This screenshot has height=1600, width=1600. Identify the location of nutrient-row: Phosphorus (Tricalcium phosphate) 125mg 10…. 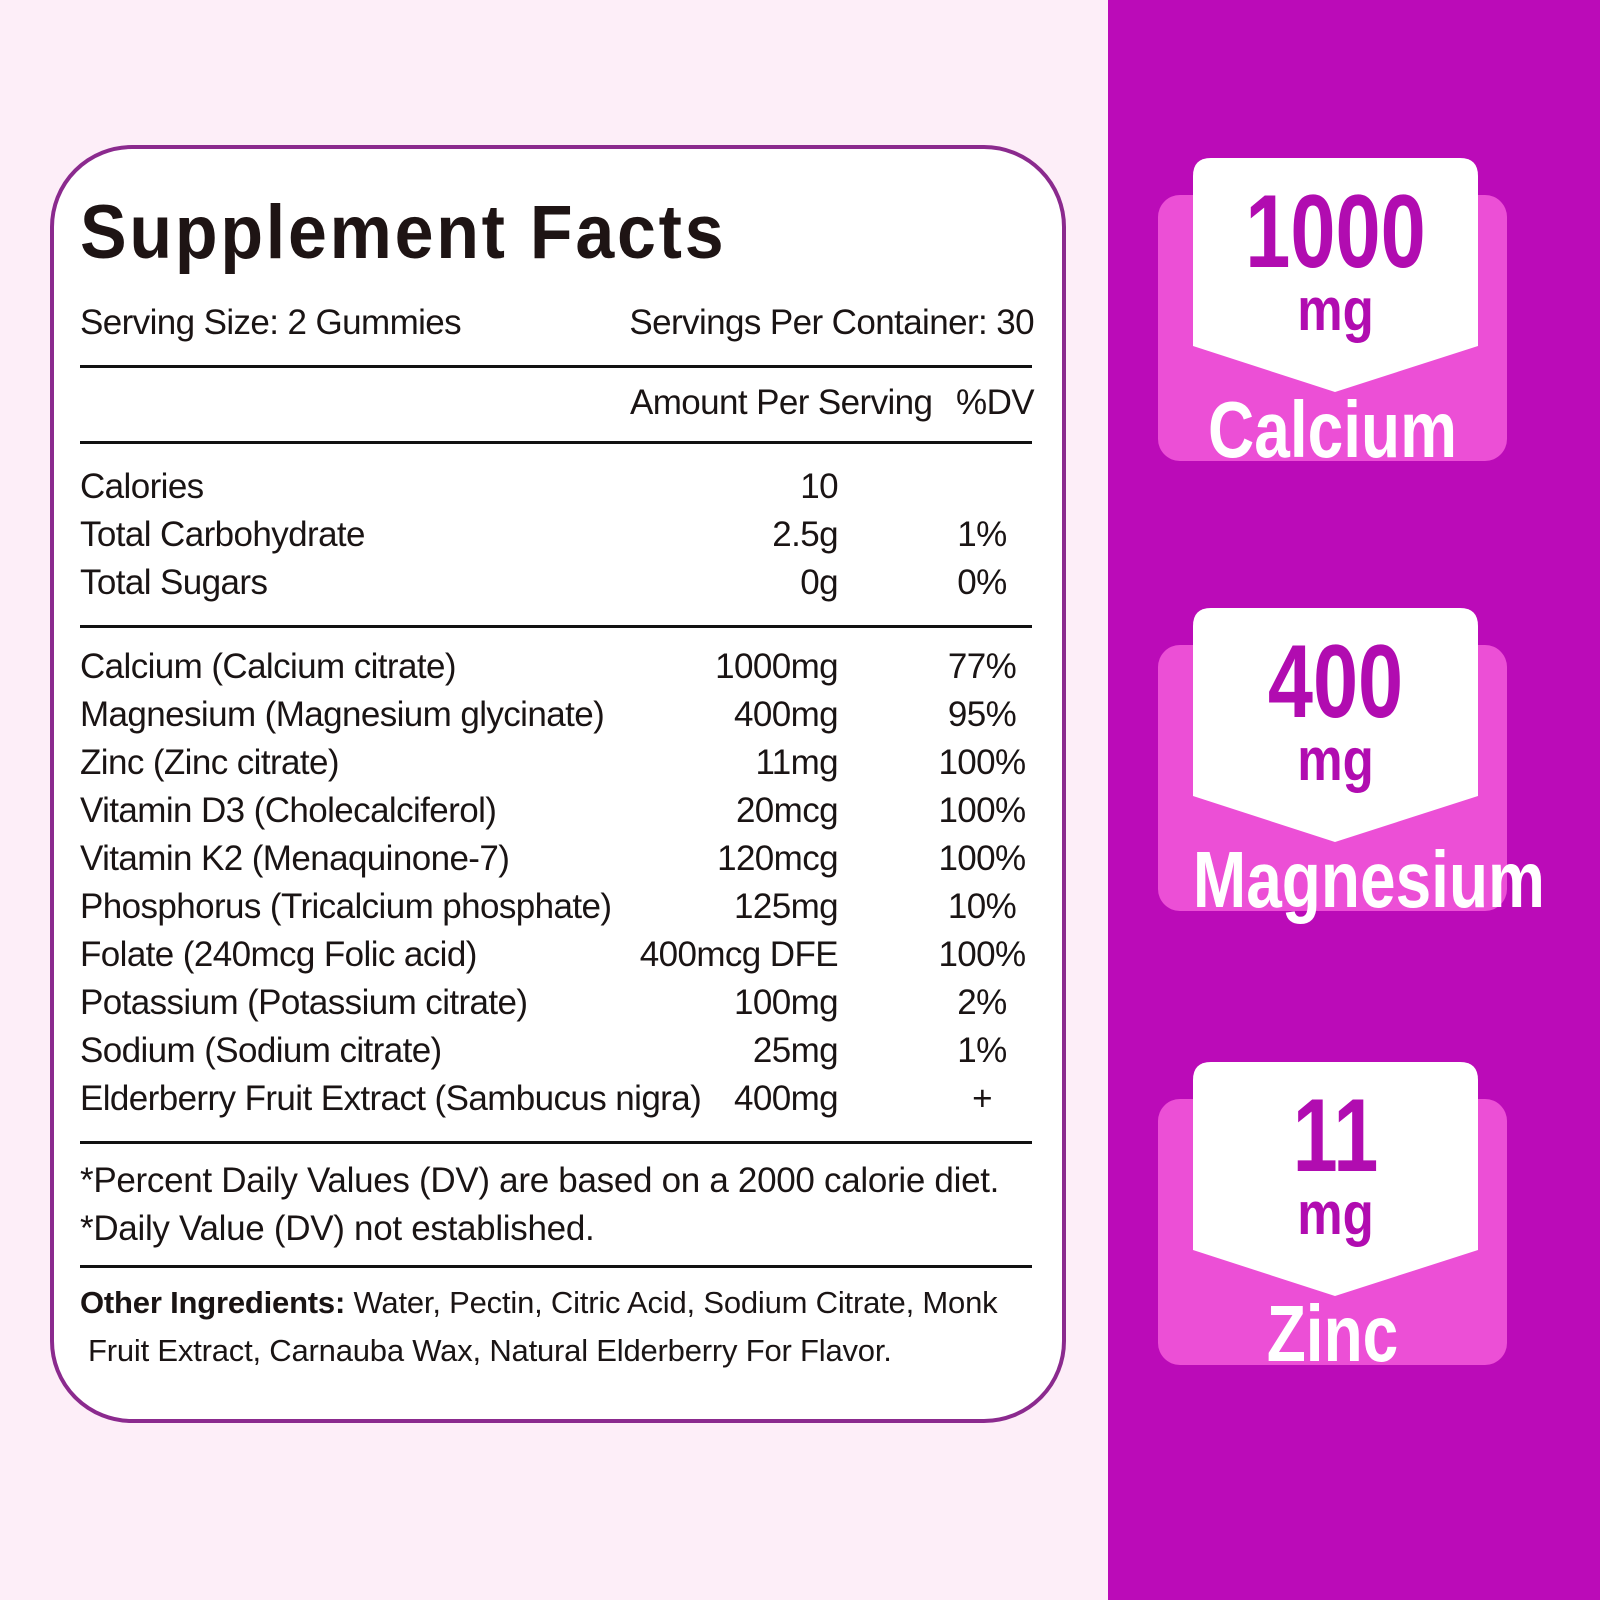
(556, 911).